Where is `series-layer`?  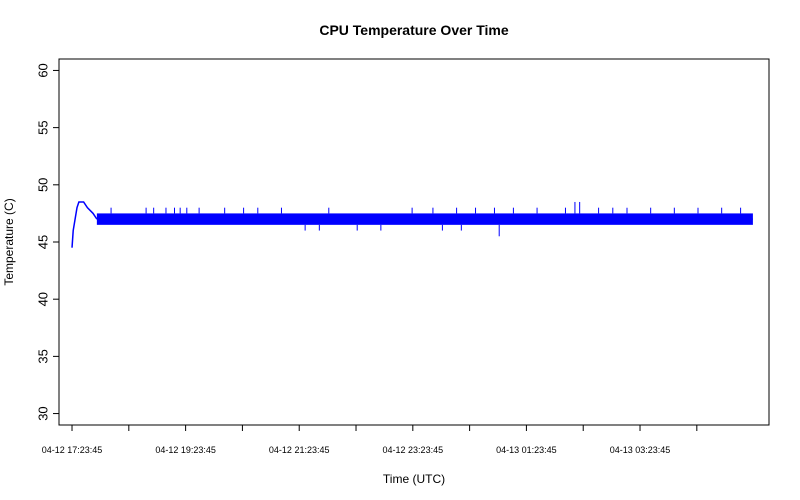 series-layer is located at coordinates (412, 224).